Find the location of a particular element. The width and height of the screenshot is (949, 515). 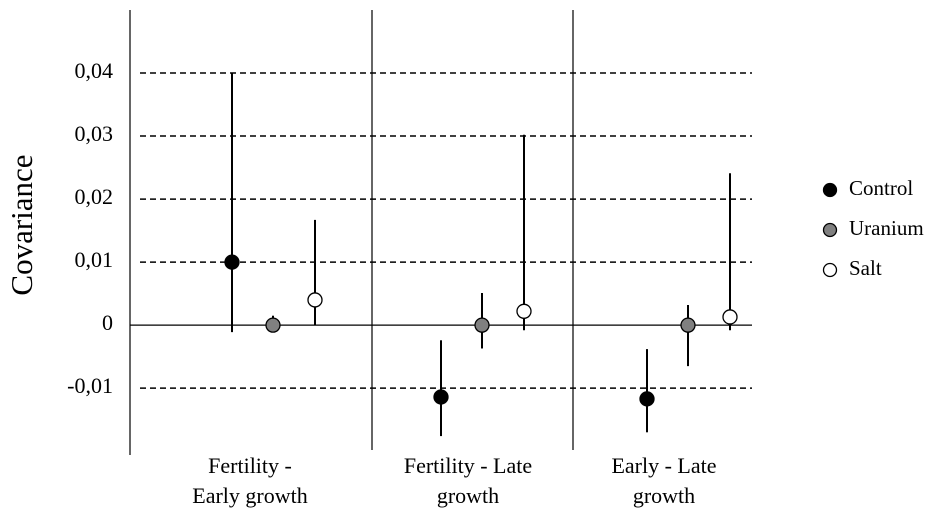

y-tick-label: 0,01 is located at coordinates (94, 259).